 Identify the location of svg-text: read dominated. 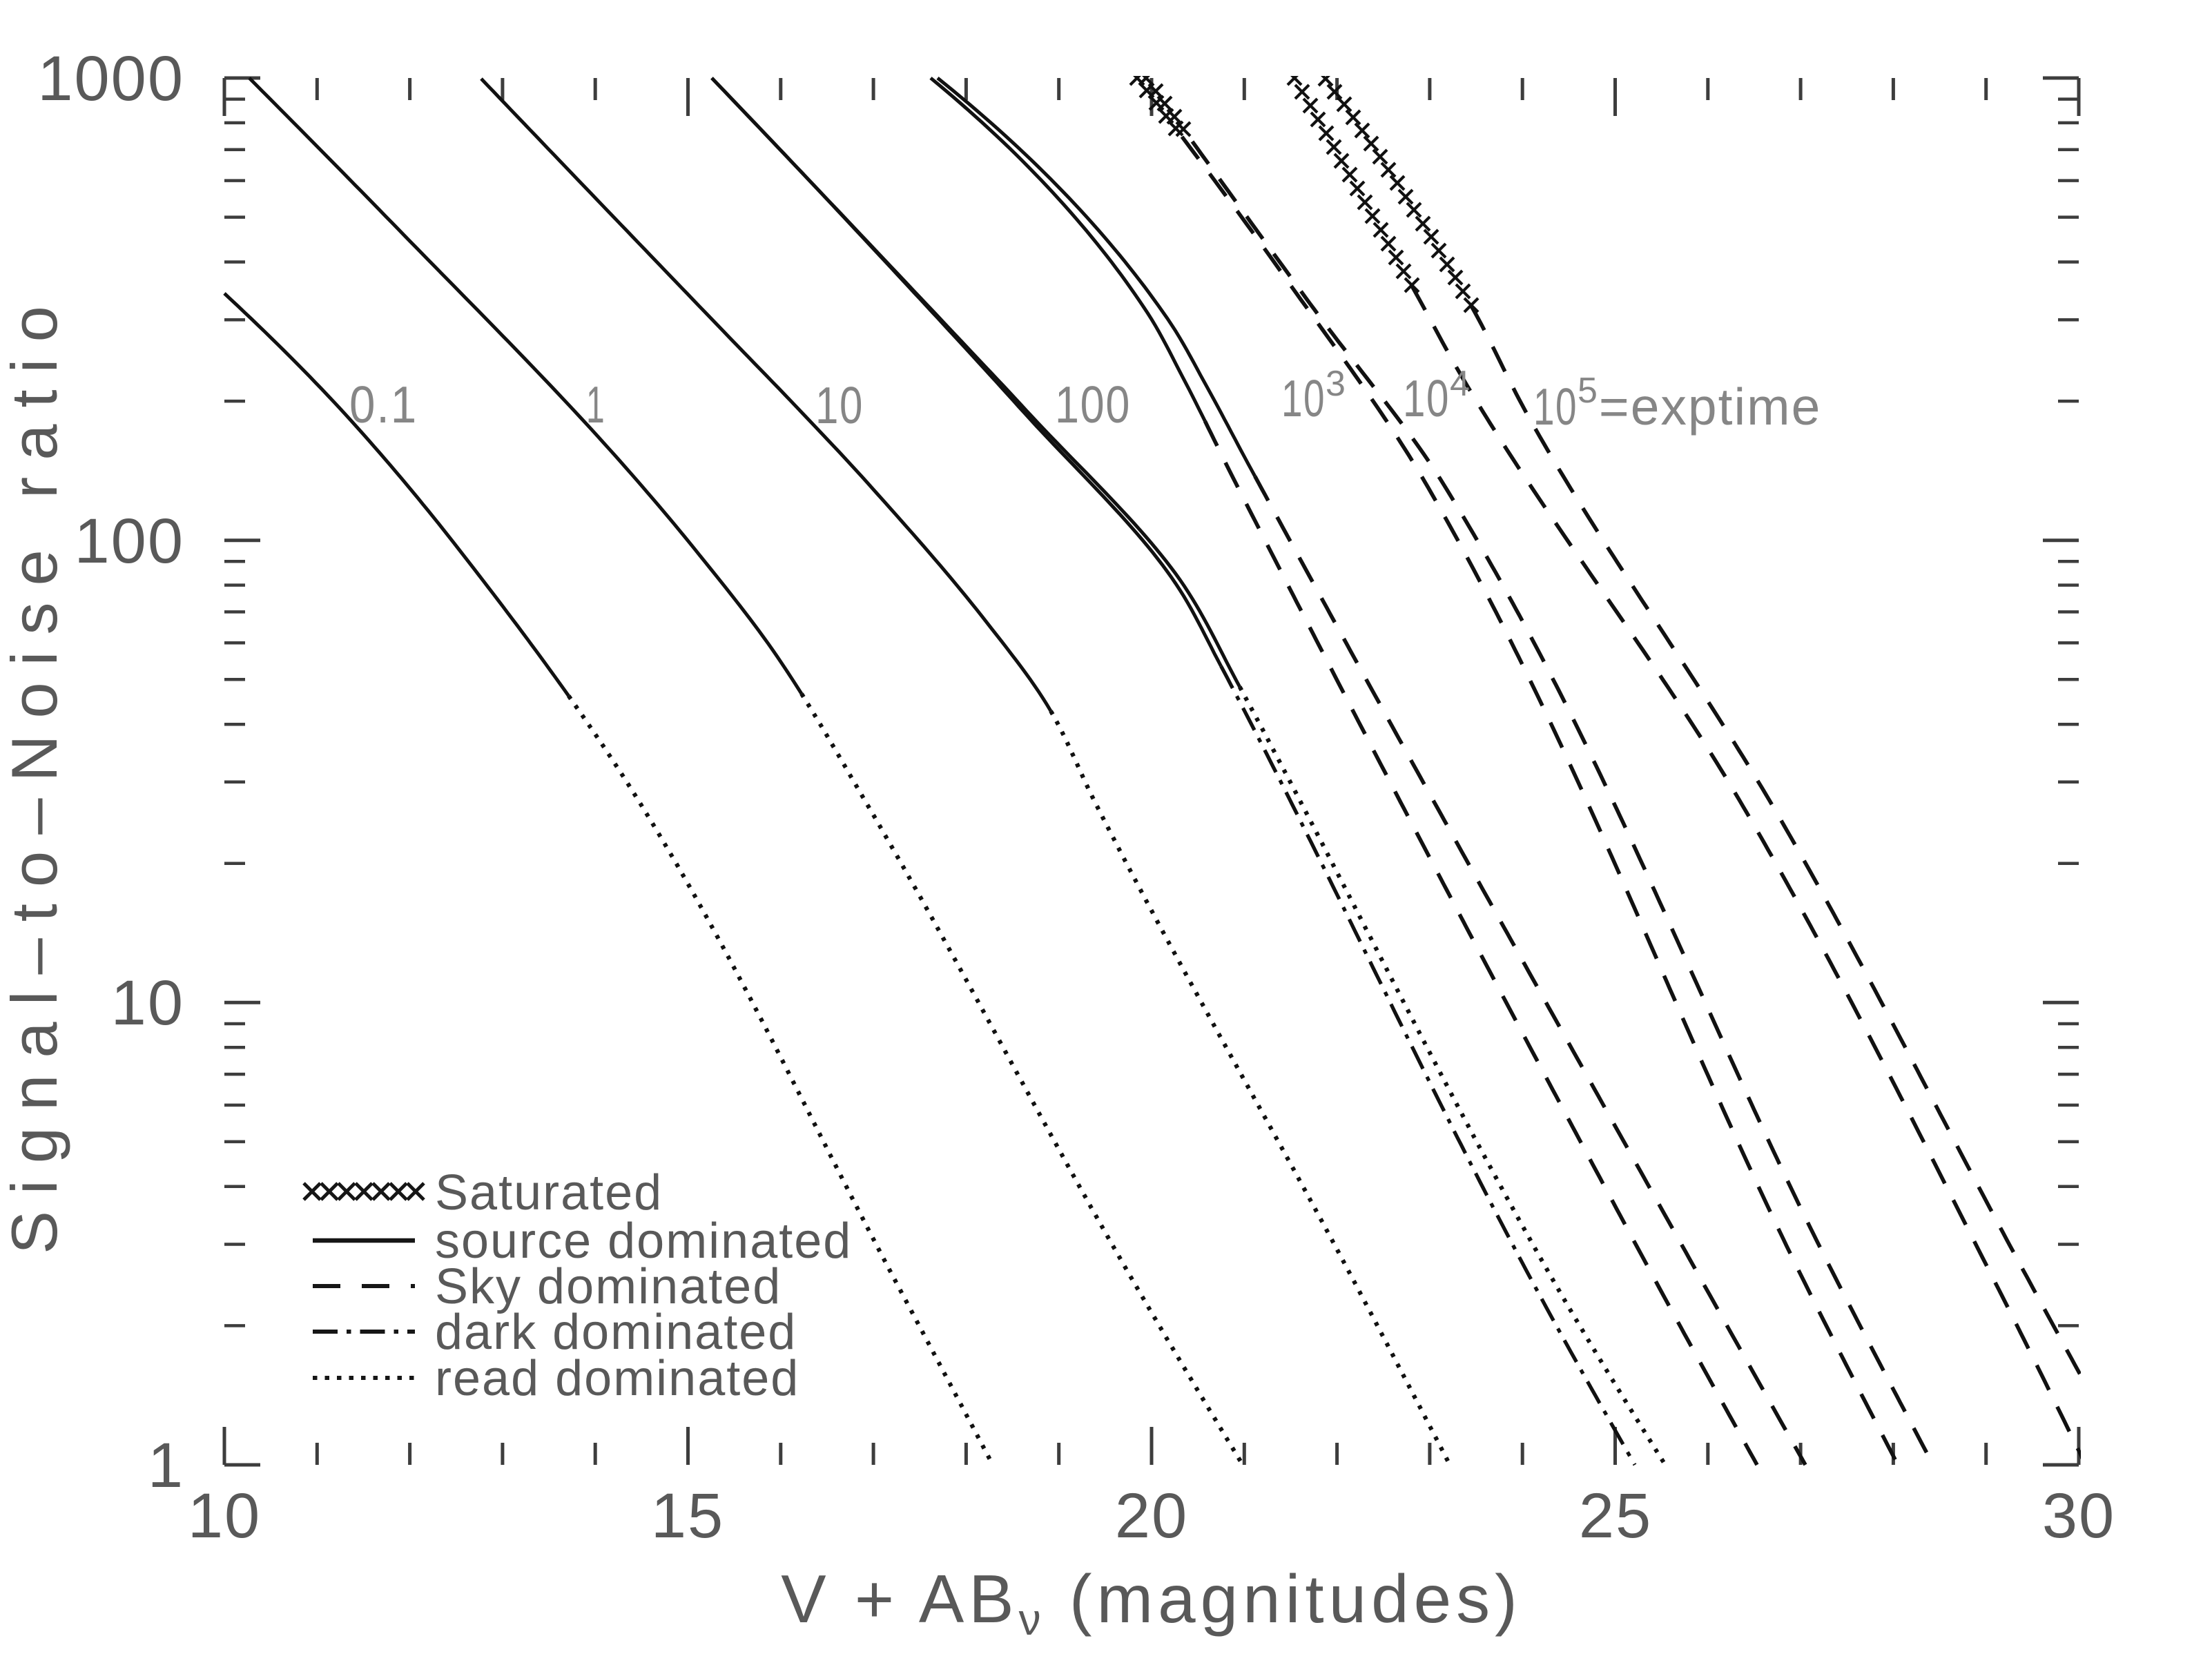
(617, 1378).